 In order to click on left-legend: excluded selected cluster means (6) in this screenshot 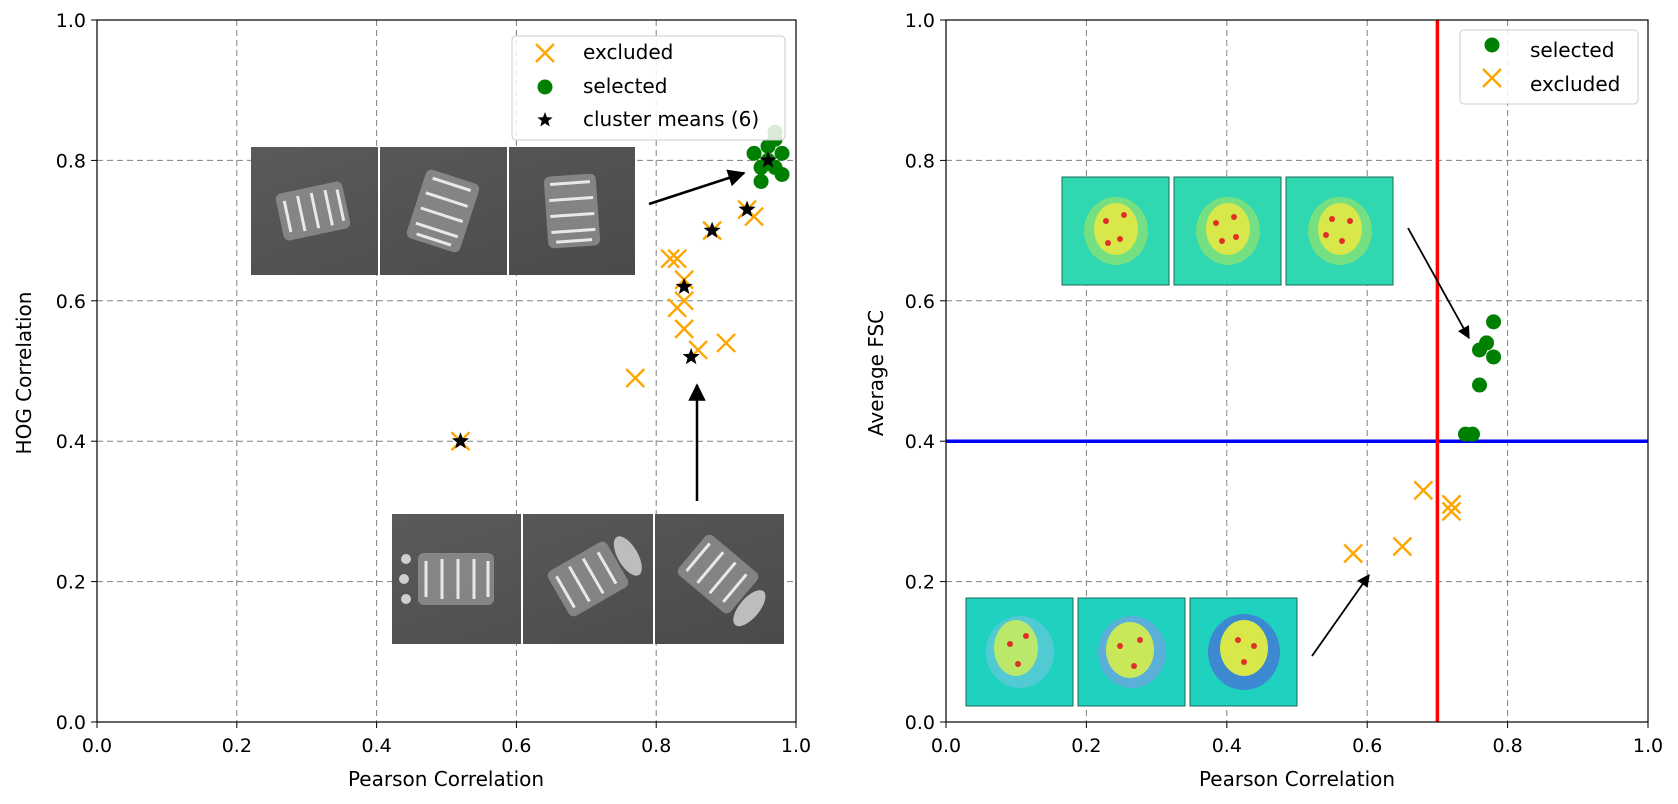, I will do `click(648, 88)`.